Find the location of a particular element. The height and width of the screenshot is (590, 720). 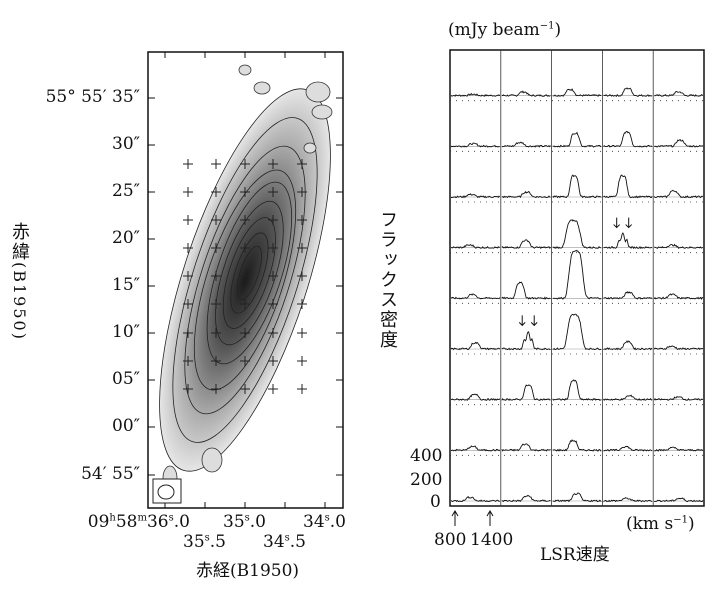

spectra-ylabel: フラックス密度 is located at coordinates (387, 280).